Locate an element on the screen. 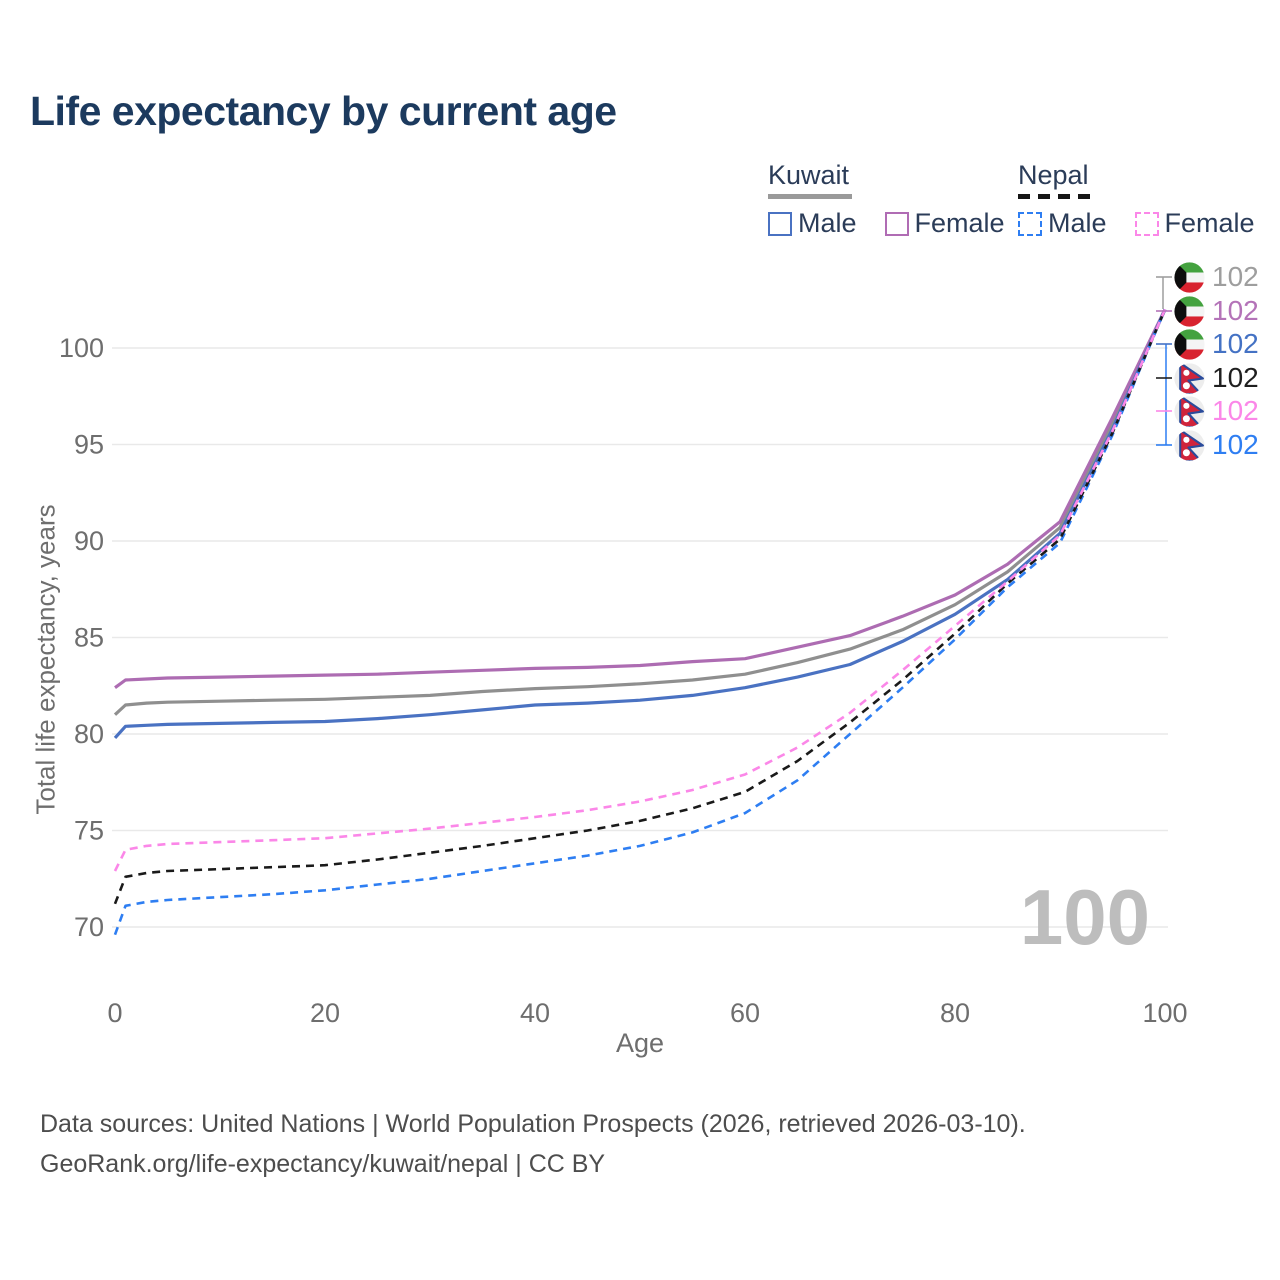  legend-label-kuwait-male: Male is located at coordinates (827, 223).